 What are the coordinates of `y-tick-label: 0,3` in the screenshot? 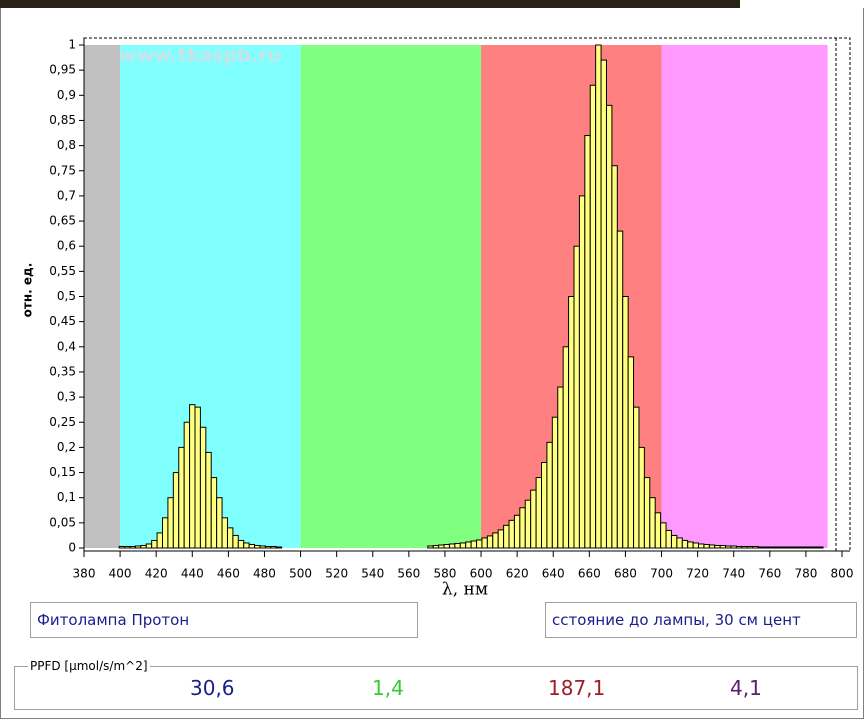 It's located at (66, 397).